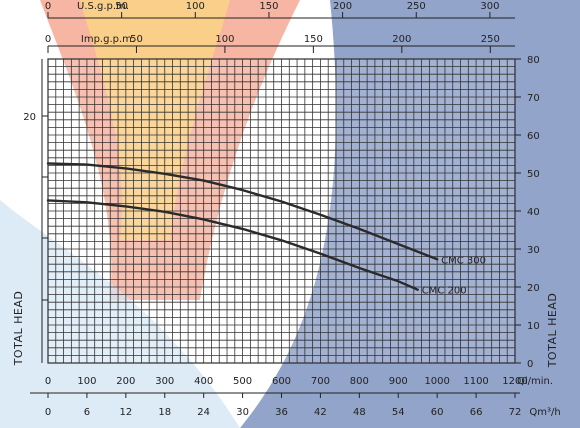  I want to click on top2-tick-label-impgpm: 100, so click(224, 39).